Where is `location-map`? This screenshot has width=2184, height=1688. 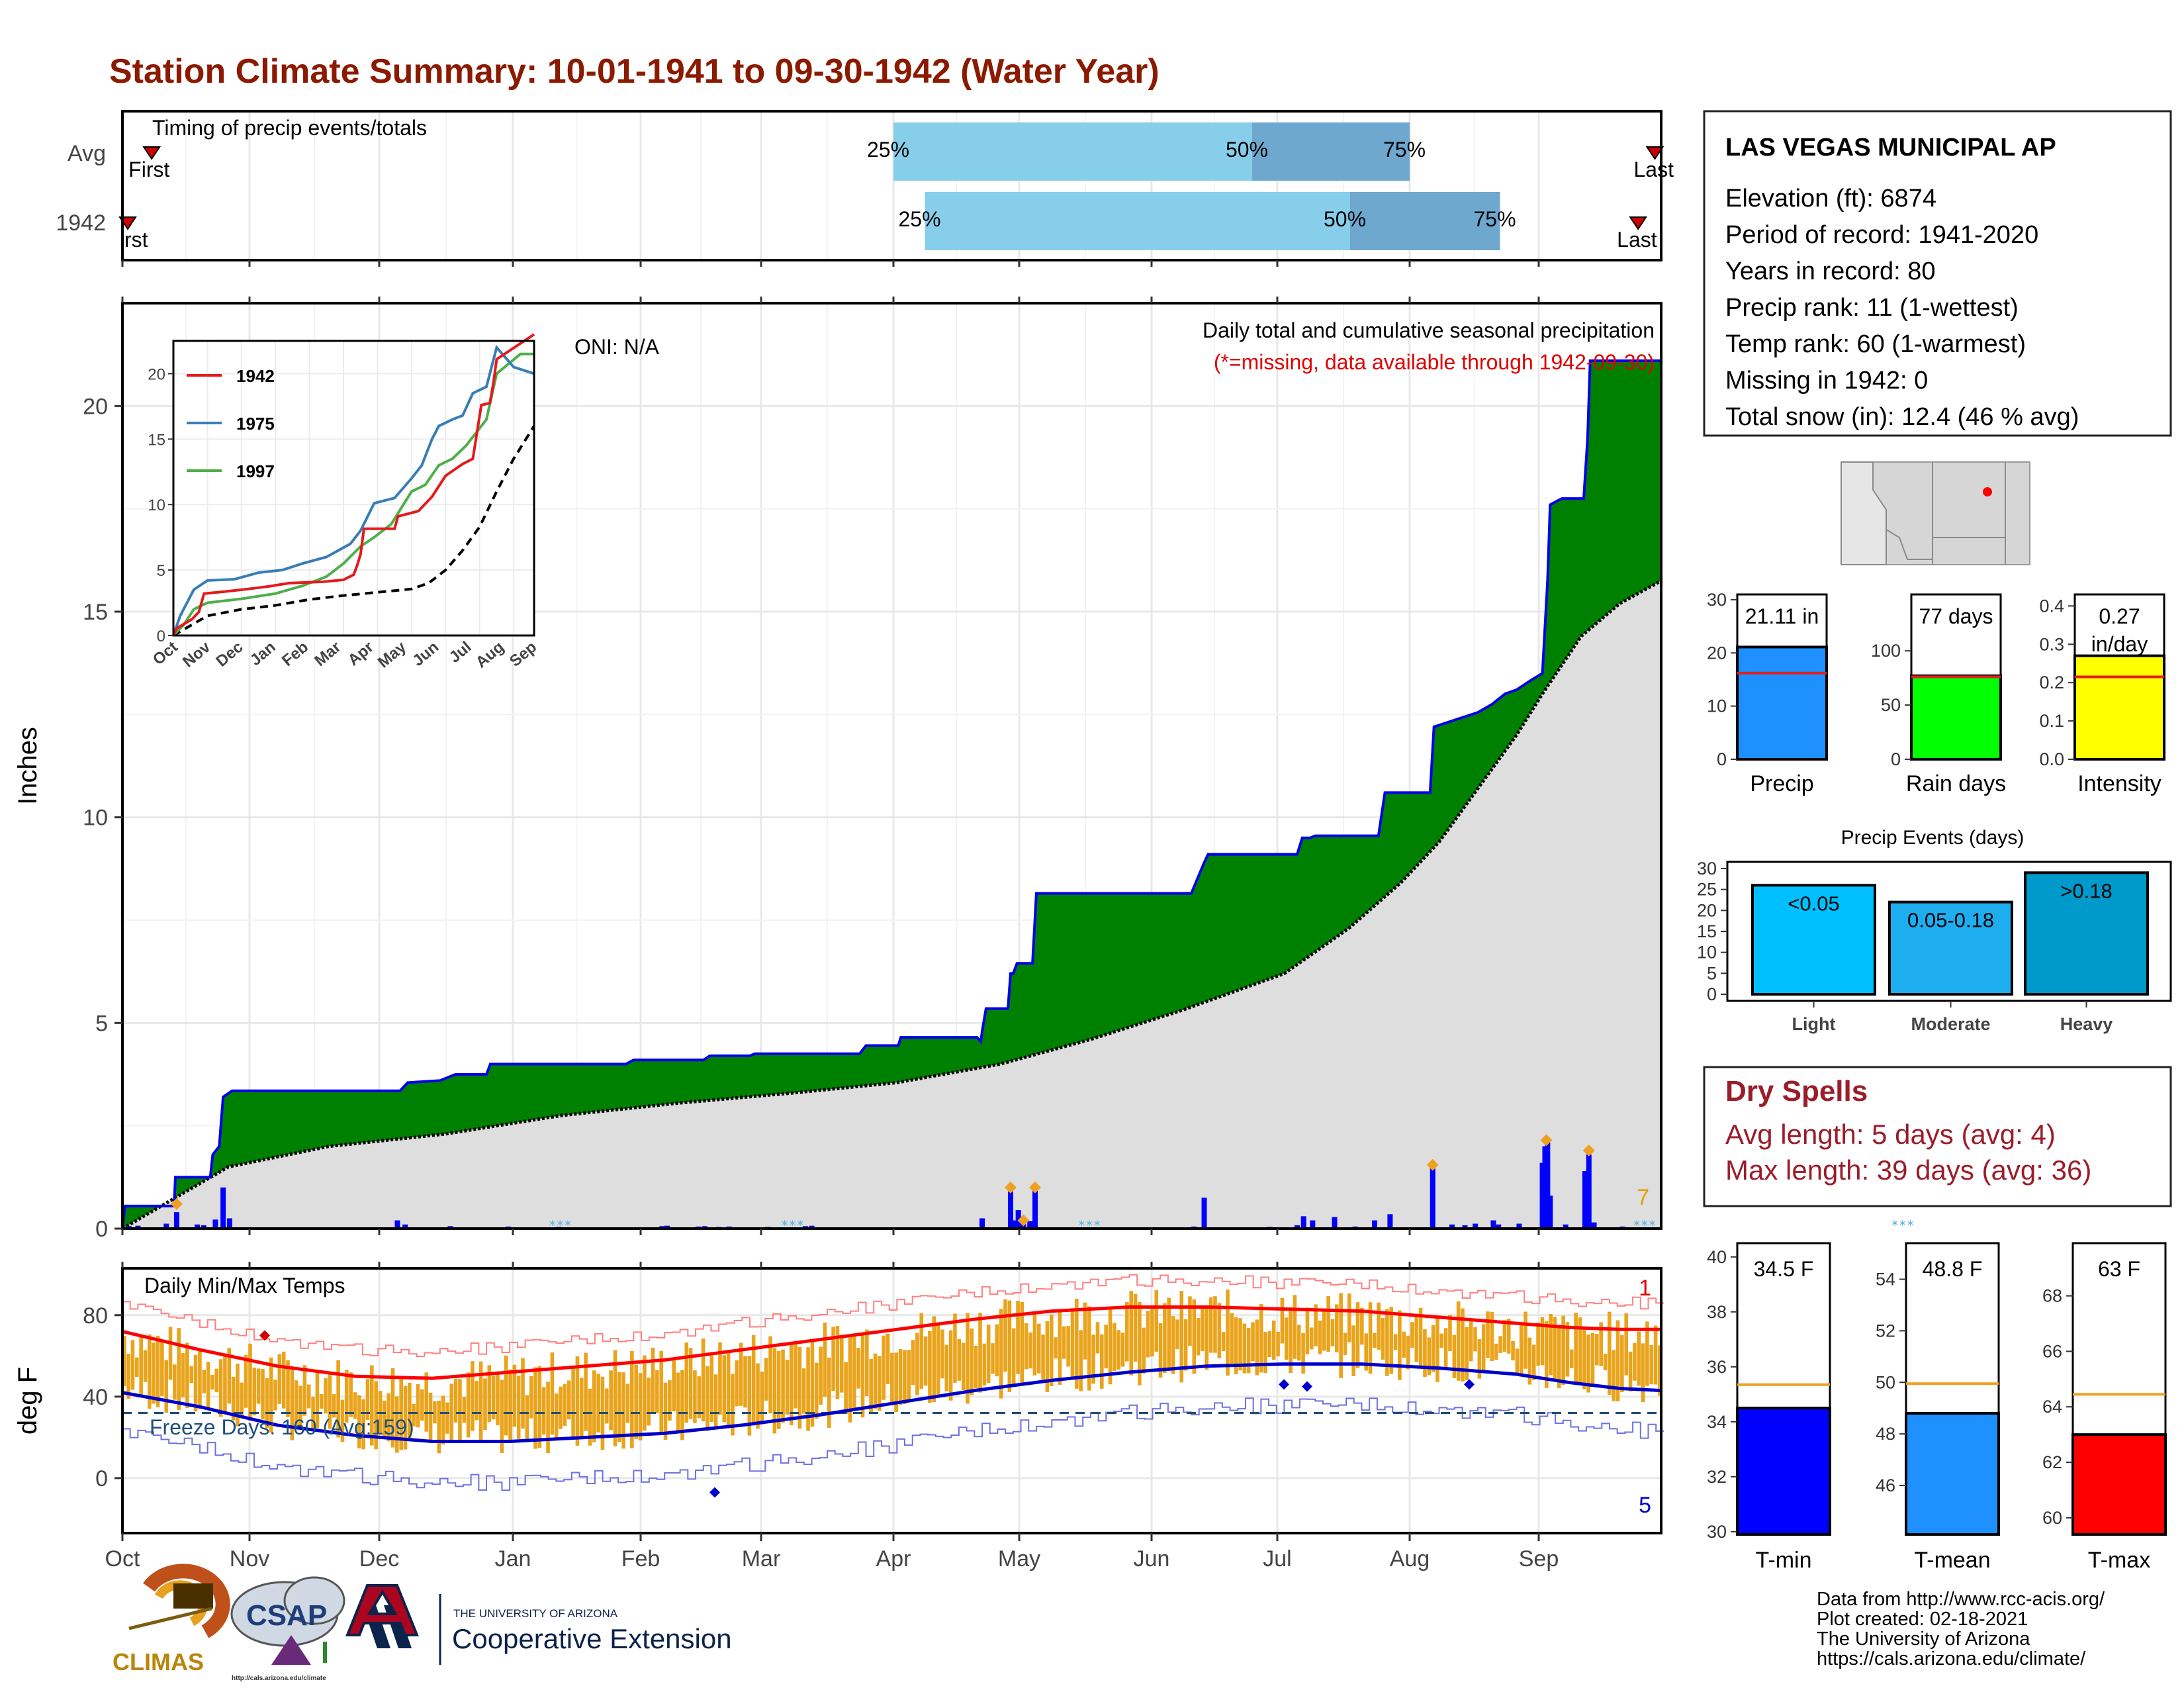
location-map is located at coordinates (1935, 513).